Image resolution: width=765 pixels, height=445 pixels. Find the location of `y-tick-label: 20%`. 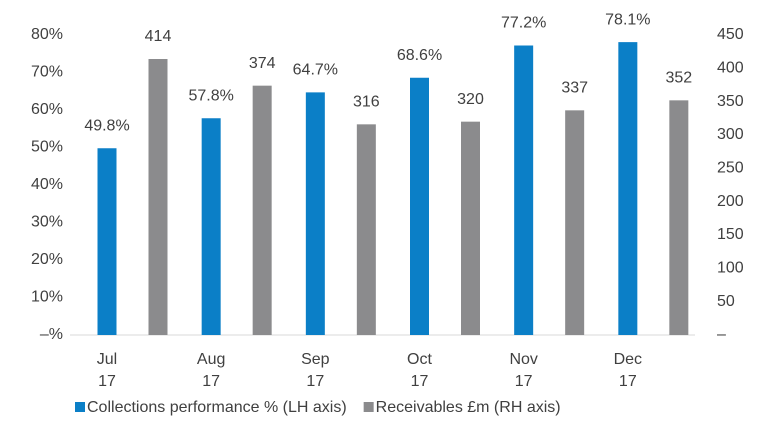

y-tick-label: 20% is located at coordinates (47, 259).